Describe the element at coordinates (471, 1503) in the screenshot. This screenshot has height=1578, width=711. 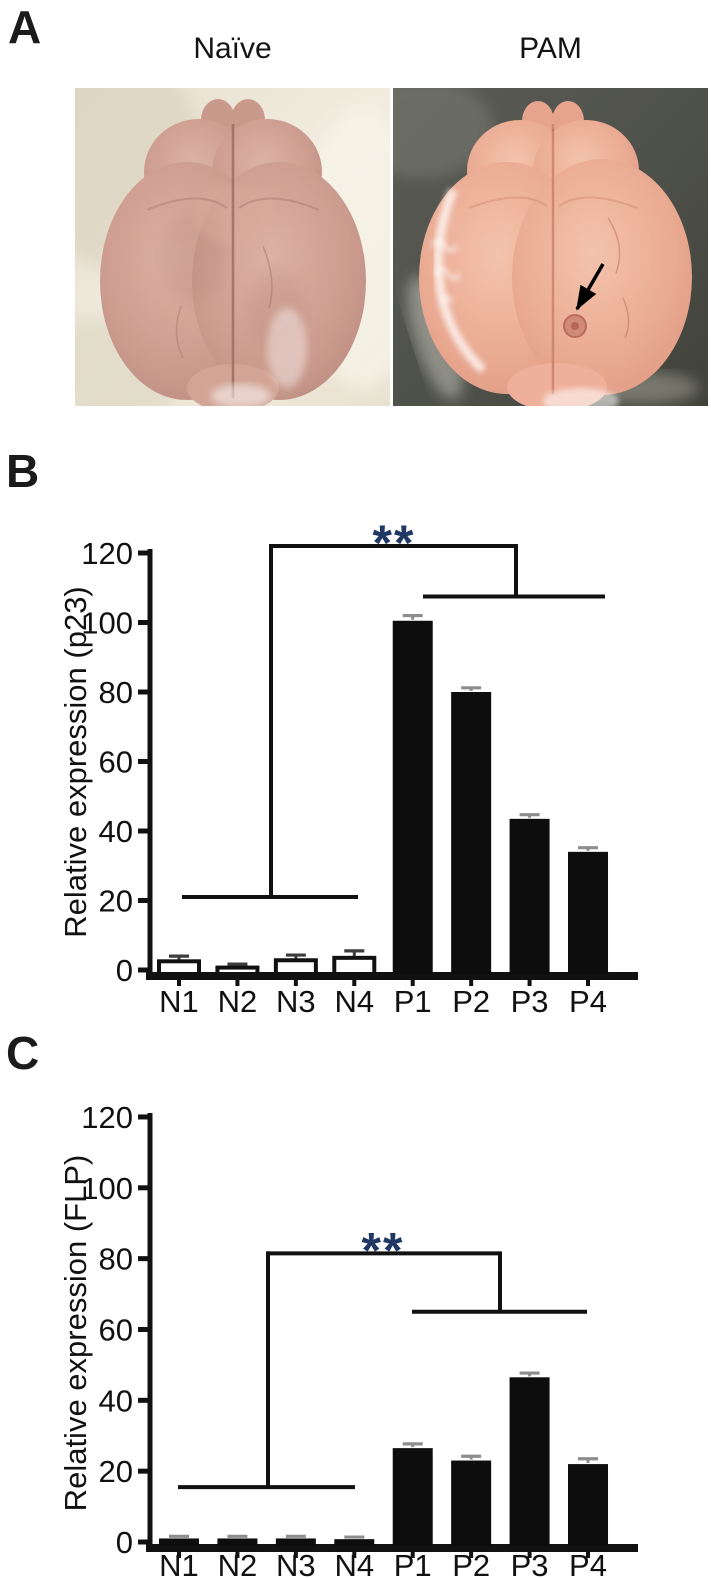
I see `chart-C-bar-P2` at that location.